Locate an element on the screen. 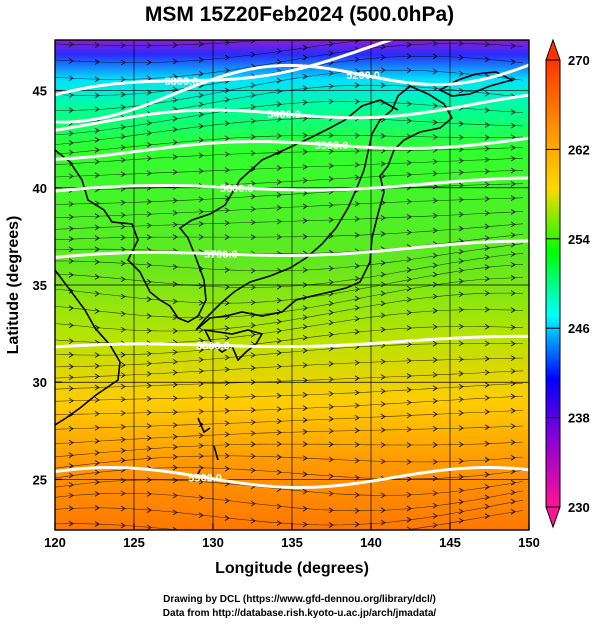 Image resolution: width=599 pixels, height=625 pixels. x-tick-label: 140 is located at coordinates (371, 542).